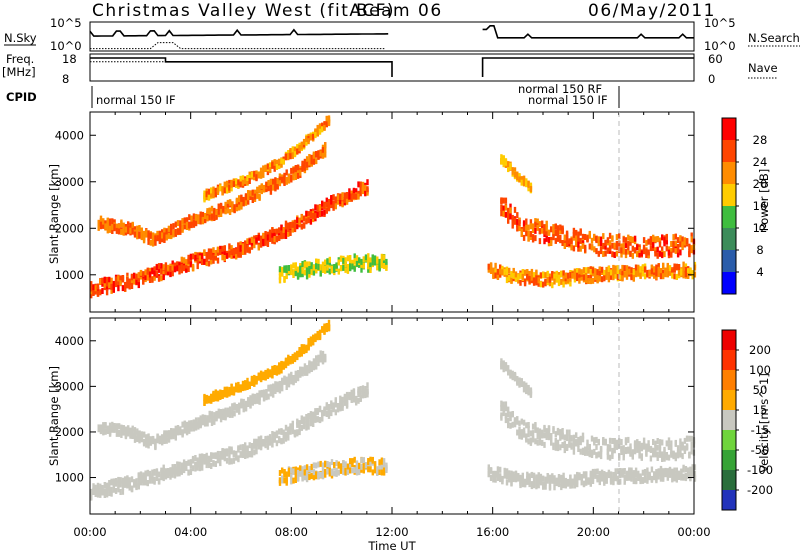 This screenshot has height=554, width=800. Describe the element at coordinates (391, 532) in the screenshot. I see `x-axis-tick-labels: 00:00 04:00 08:00 12:00 16:00 20:00 00:00` at that location.